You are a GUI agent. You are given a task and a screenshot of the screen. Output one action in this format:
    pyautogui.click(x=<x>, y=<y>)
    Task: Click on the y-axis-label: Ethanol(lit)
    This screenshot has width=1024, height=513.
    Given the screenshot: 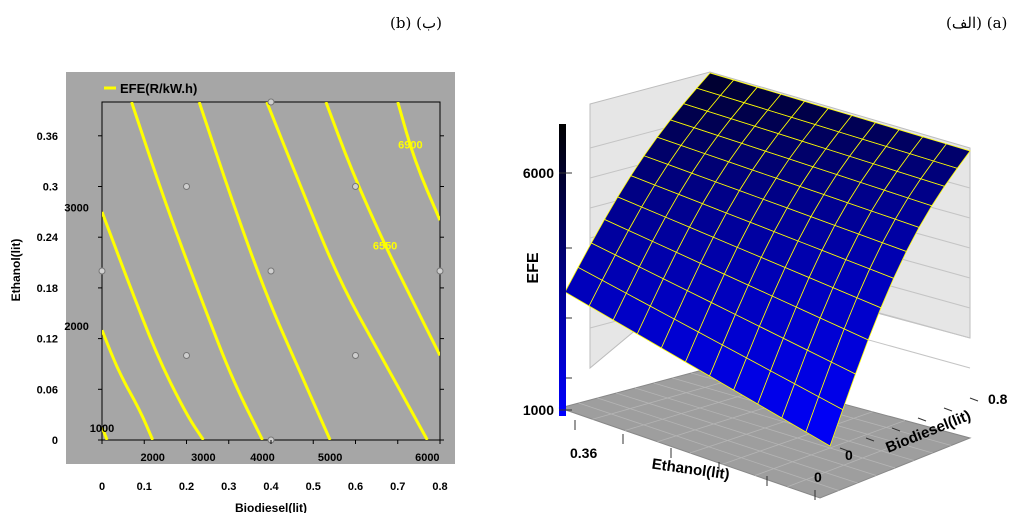 What is the action you would take?
    pyautogui.click(x=16, y=270)
    